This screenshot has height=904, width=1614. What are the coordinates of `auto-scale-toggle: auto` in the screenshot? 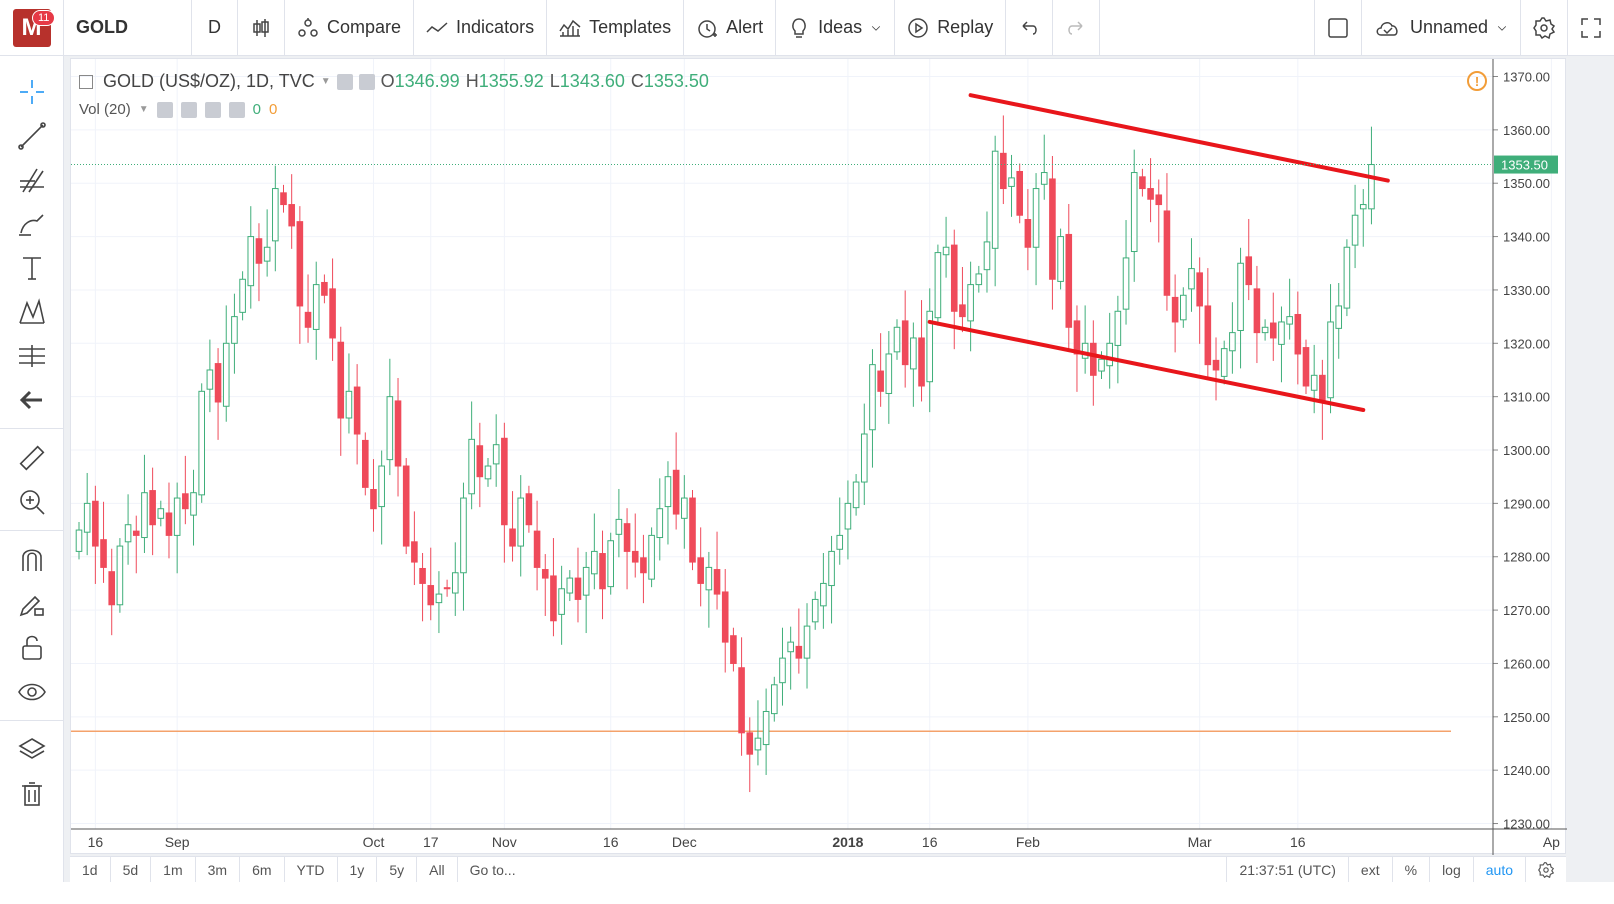 It's located at (1500, 869).